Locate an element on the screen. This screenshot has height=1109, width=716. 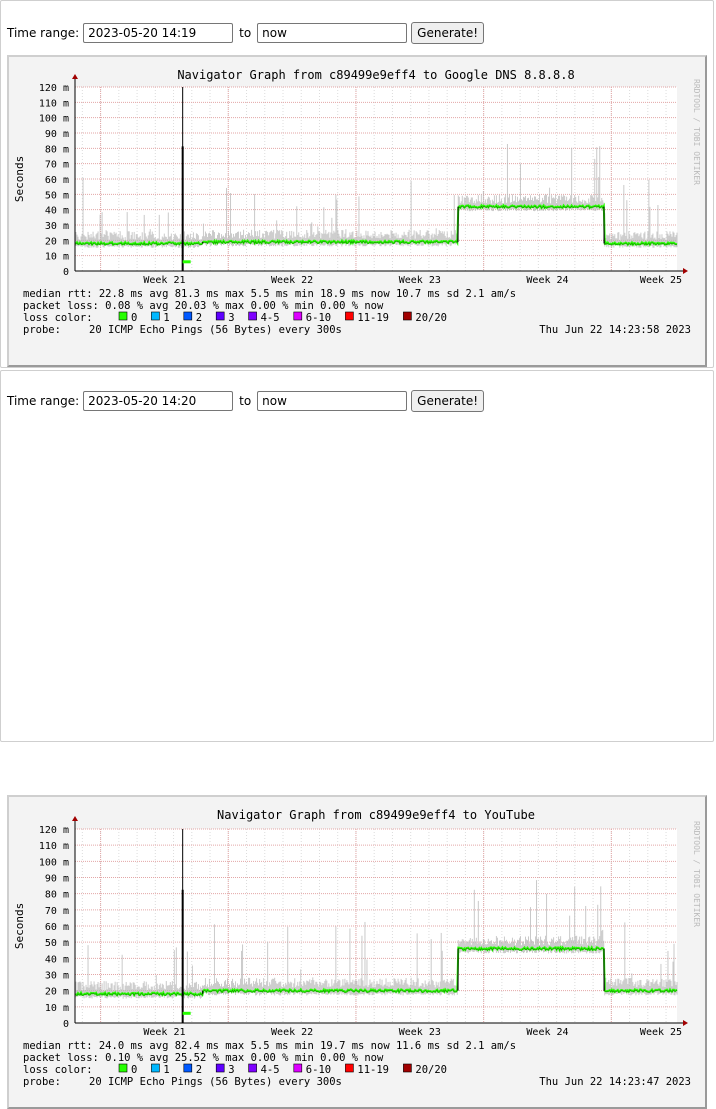
to-label: to is located at coordinates (245, 401).